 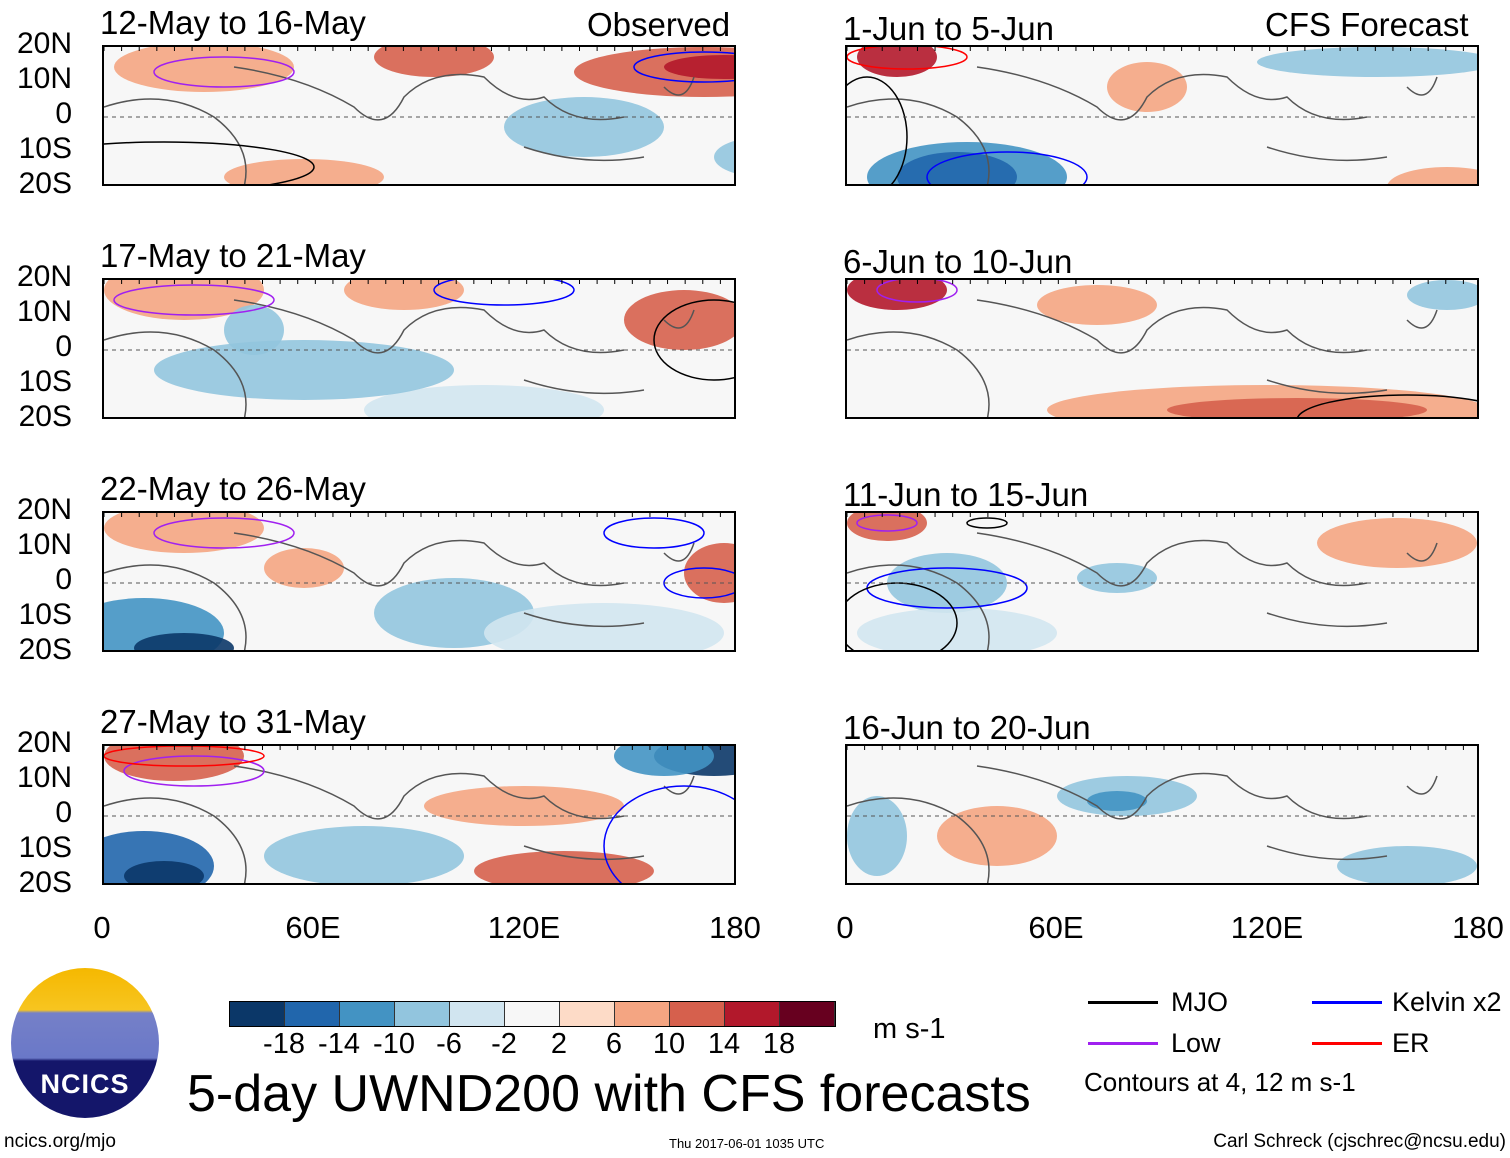 I want to click on contours-note: Contours at 4, 12 m s-1, so click(x=1220, y=1082).